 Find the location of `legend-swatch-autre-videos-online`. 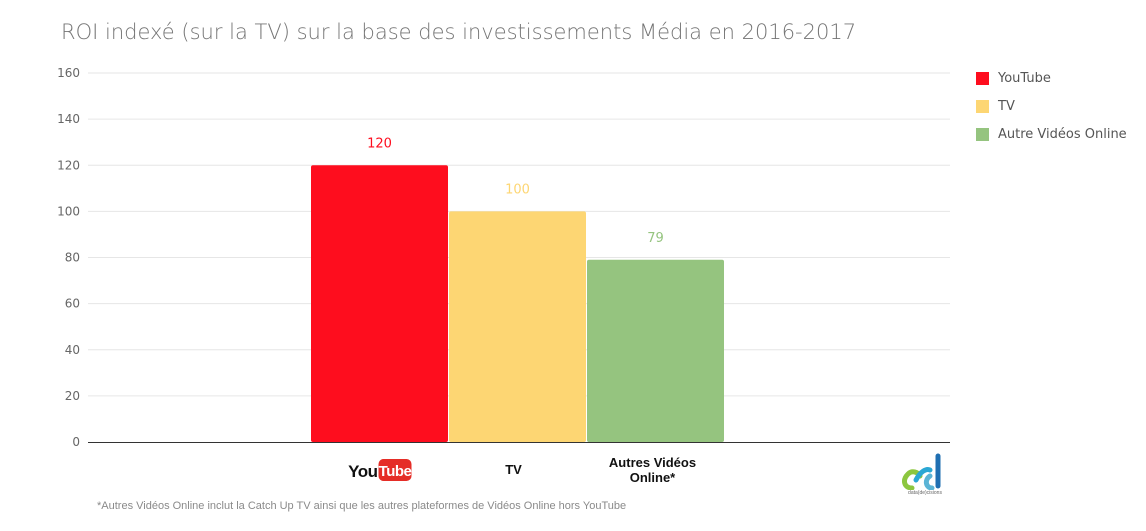

legend-swatch-autre-videos-online is located at coordinates (982, 134).